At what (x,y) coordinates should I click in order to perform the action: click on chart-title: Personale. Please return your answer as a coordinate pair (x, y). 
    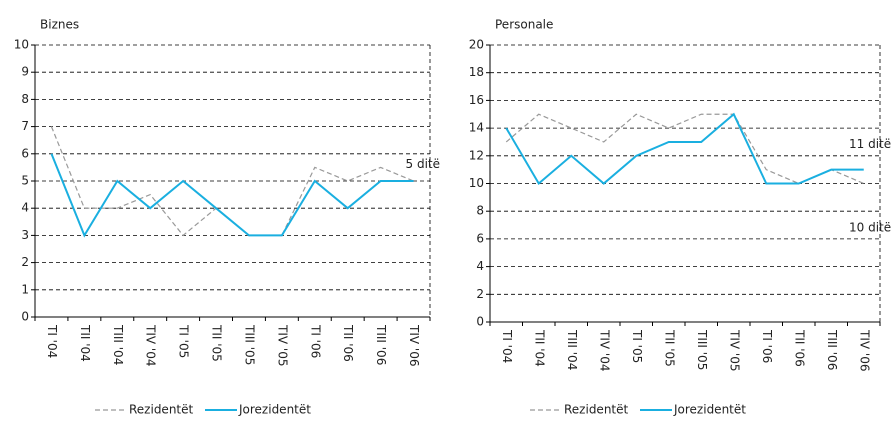
    Looking at the image, I should click on (524, 25).